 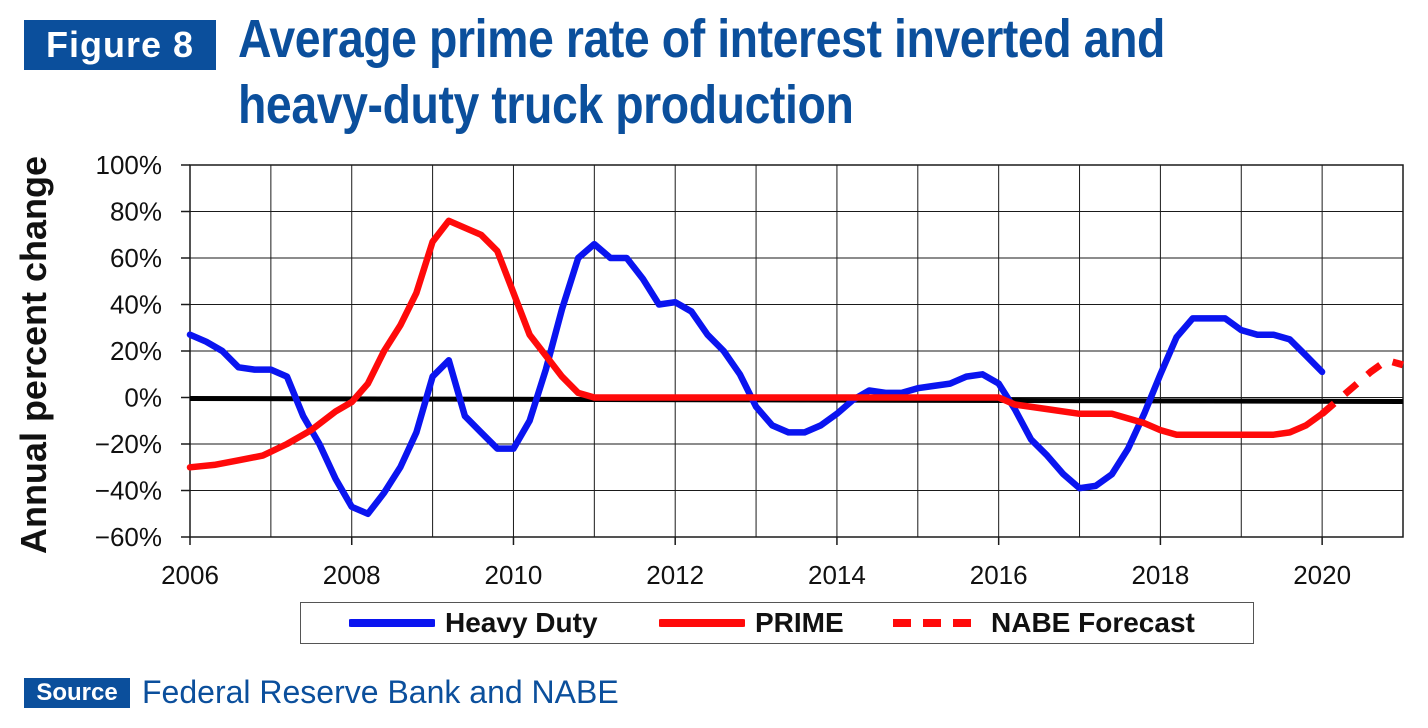 What do you see at coordinates (702, 623) in the screenshot?
I see `legend-swatch-prime` at bounding box center [702, 623].